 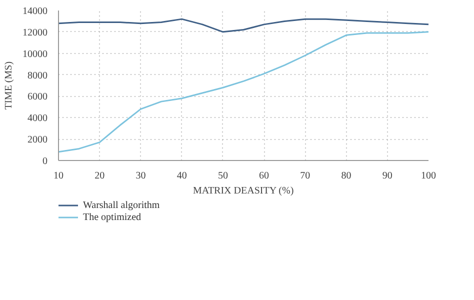 I want to click on y-tick-label: 14000, so click(x=35, y=11).